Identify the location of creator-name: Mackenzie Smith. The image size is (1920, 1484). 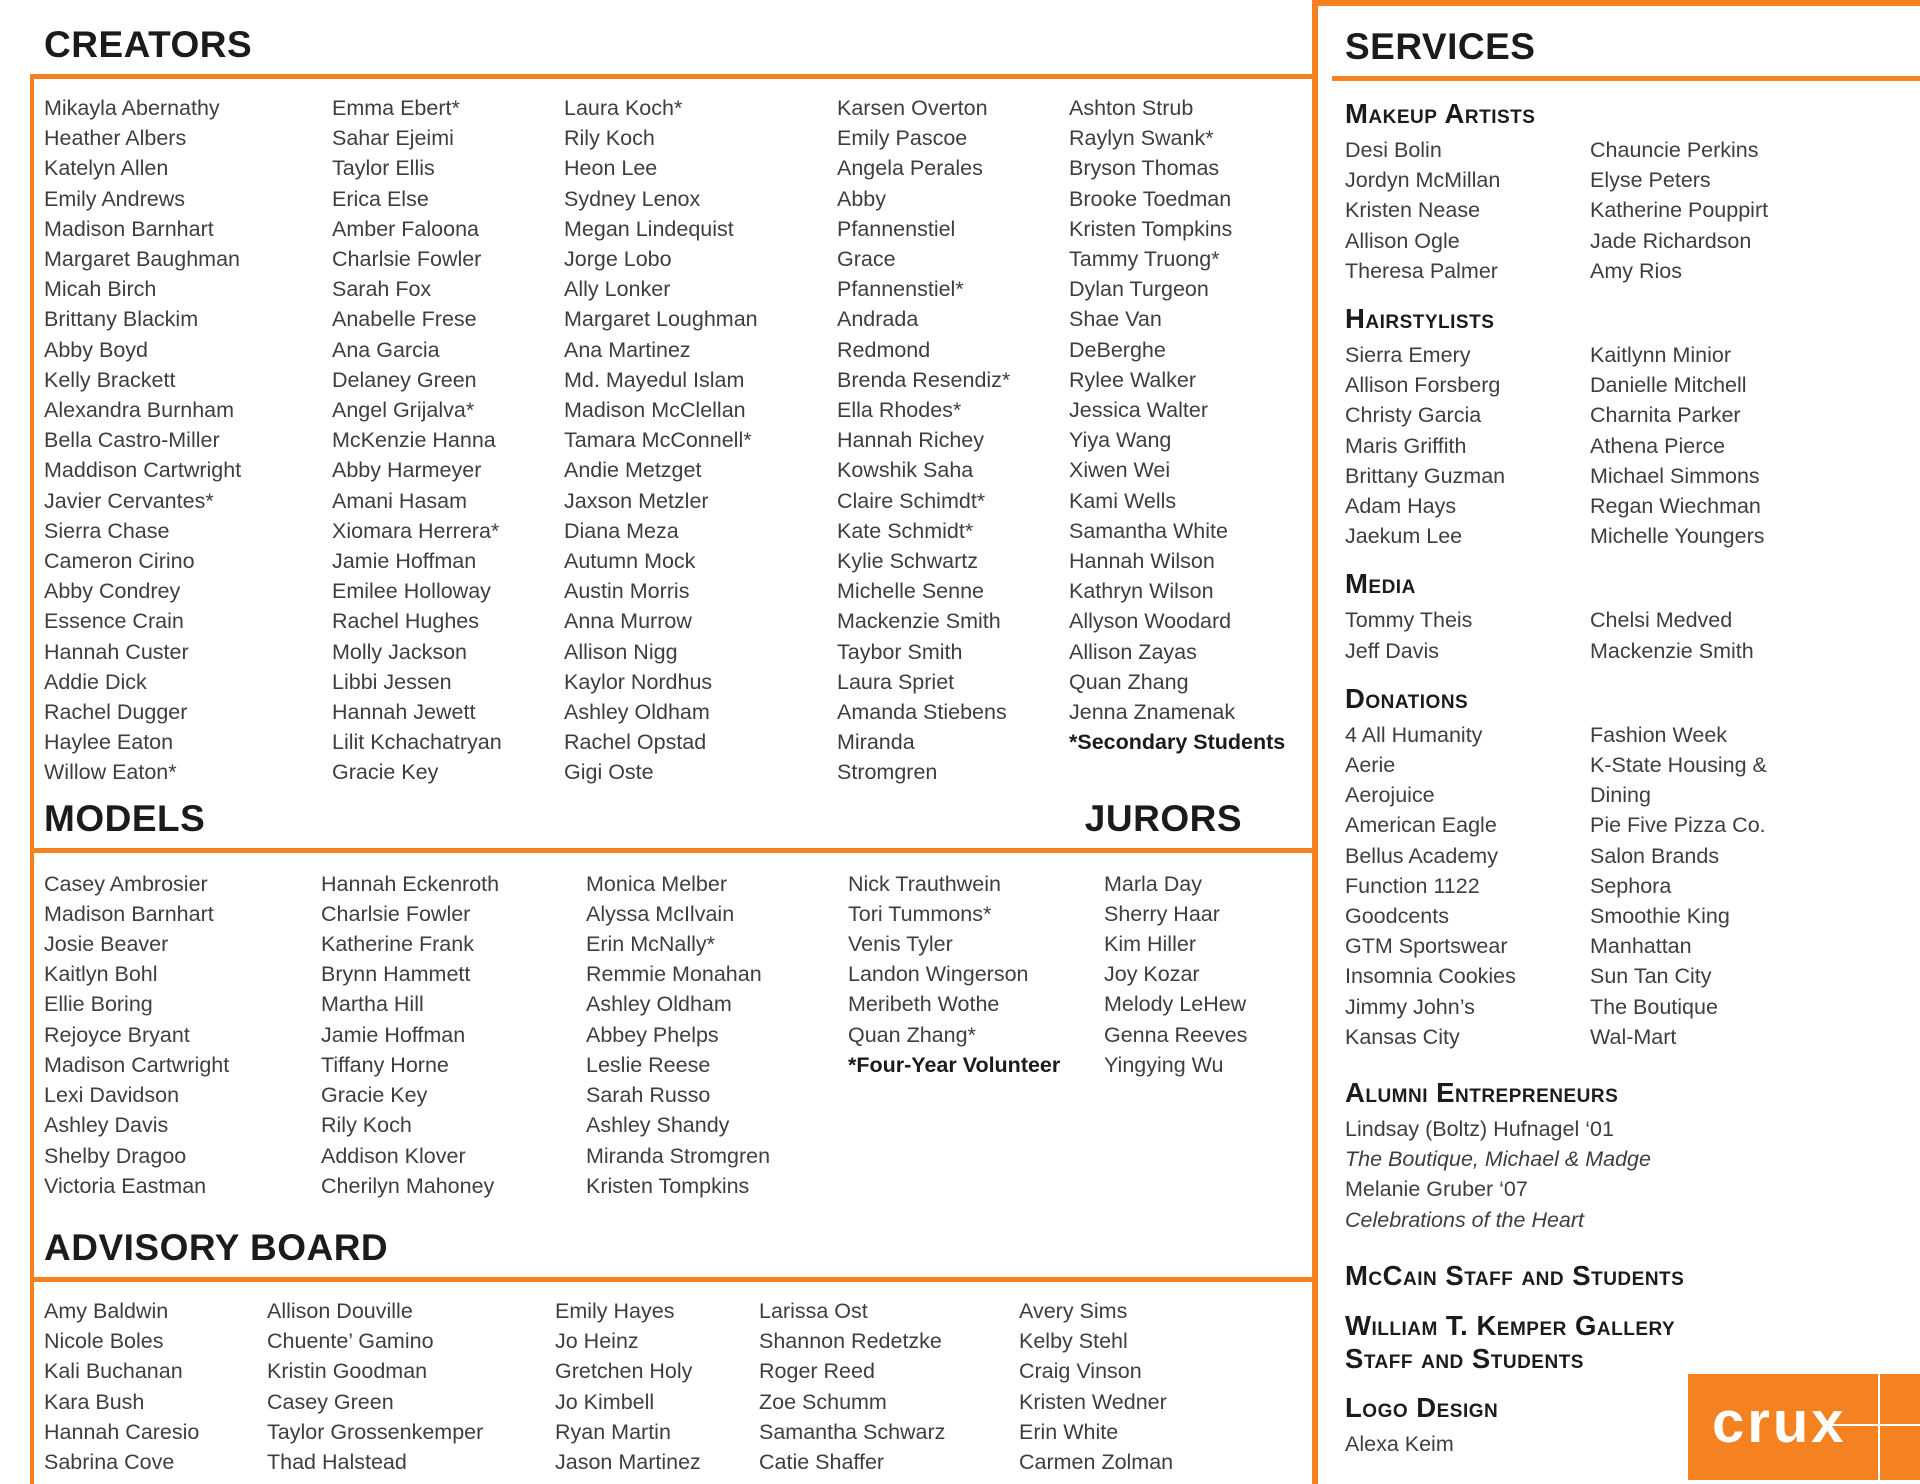
(919, 621).